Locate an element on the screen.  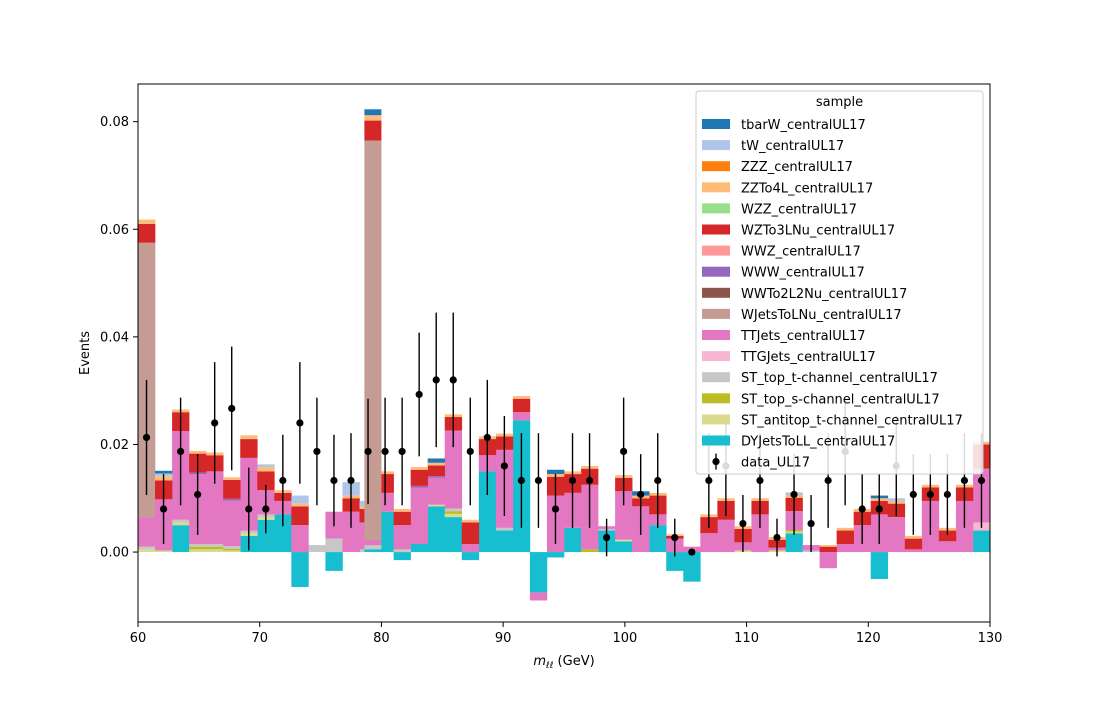
x-tick-label: 110 is located at coordinates (746, 638).